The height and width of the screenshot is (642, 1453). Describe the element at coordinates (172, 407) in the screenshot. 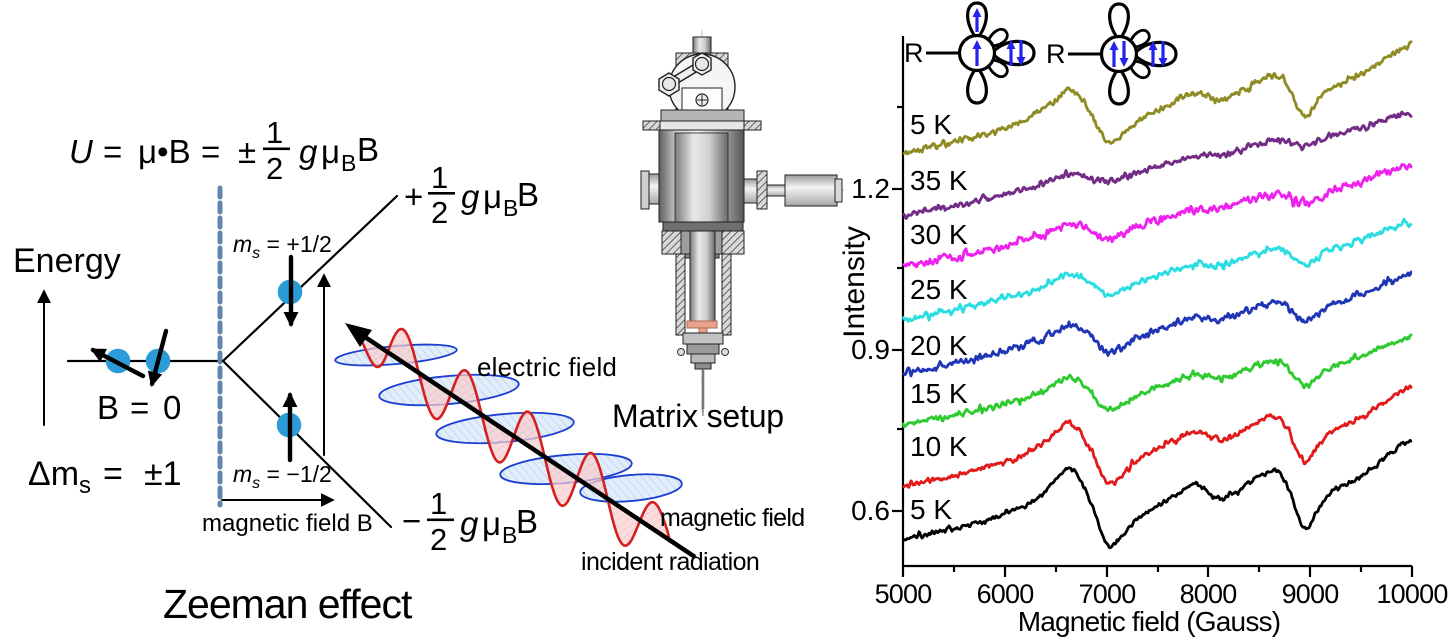

I see `svg-text: 0` at that location.